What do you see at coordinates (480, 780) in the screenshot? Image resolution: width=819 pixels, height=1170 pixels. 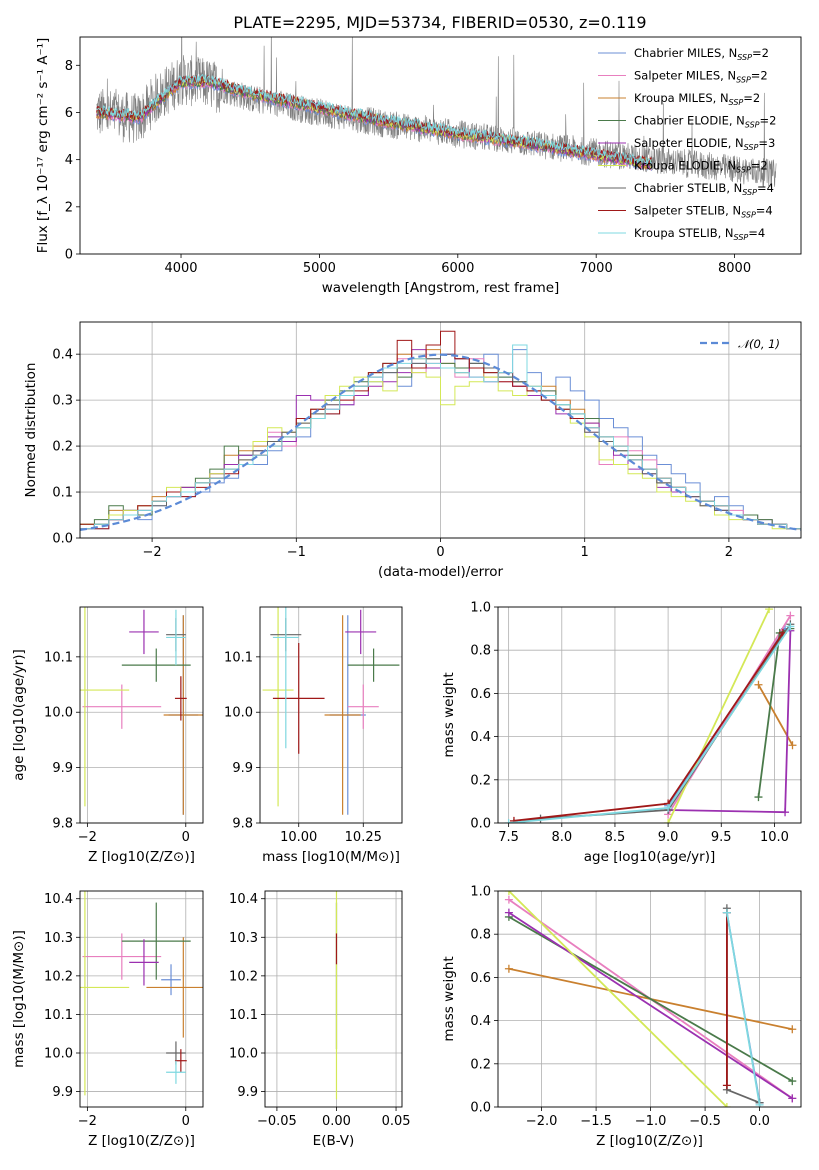 I see `weight_vs_age-ticklabel-y: 0.2` at bounding box center [480, 780].